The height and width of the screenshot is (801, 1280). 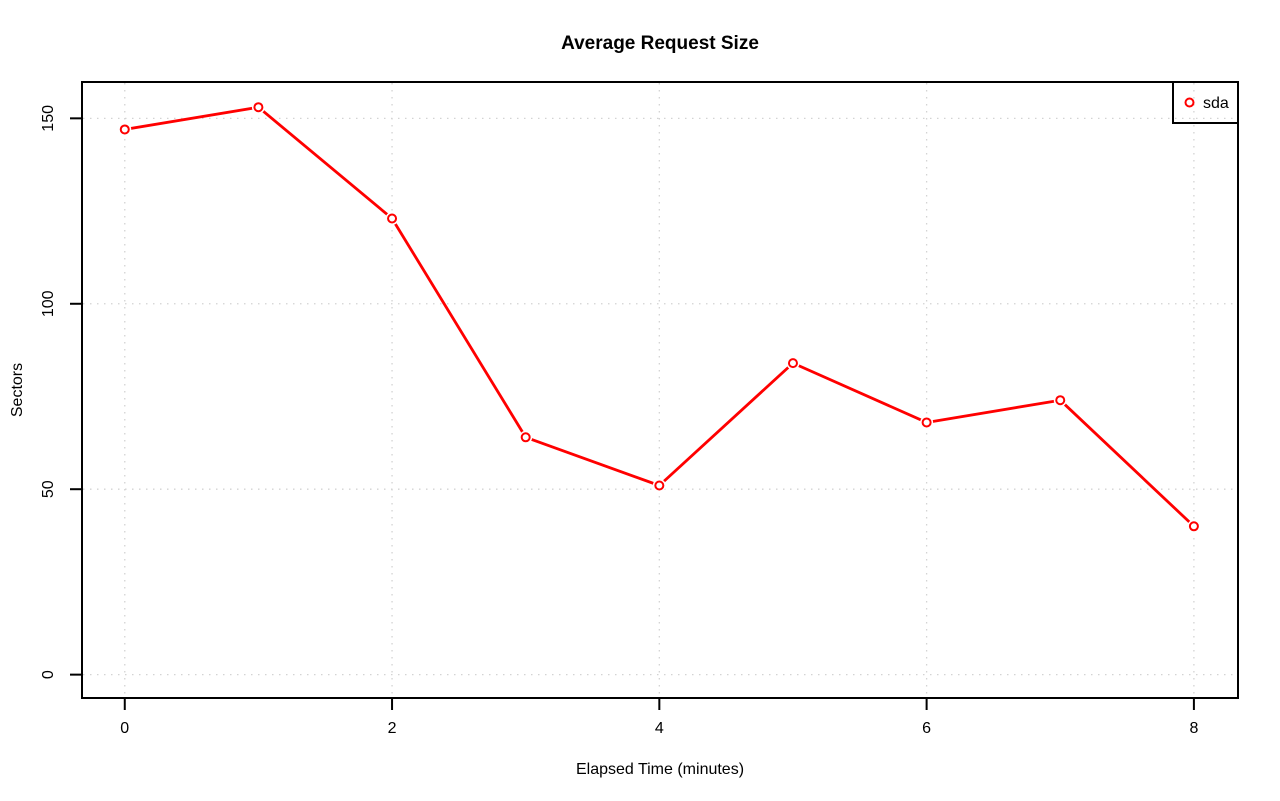 What do you see at coordinates (660, 769) in the screenshot?
I see `x-axis-label: Elapsed Time (minutes)` at bounding box center [660, 769].